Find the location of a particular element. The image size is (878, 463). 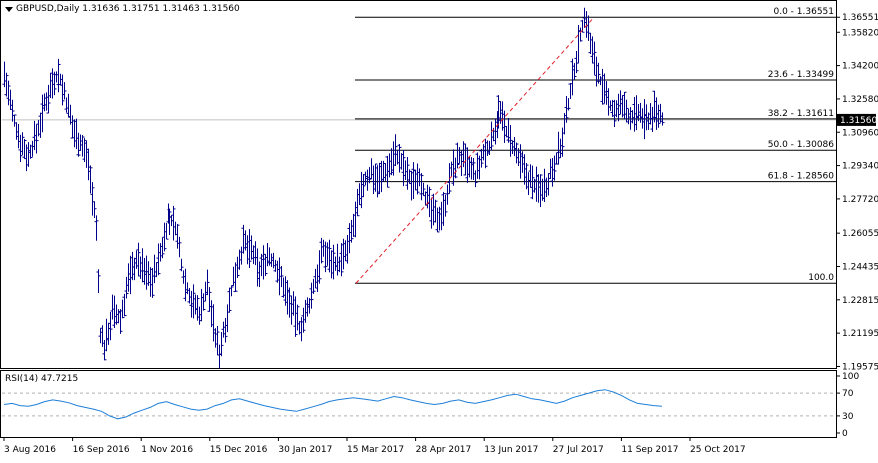

price-tick-label: 1.36551 is located at coordinates (860, 18).